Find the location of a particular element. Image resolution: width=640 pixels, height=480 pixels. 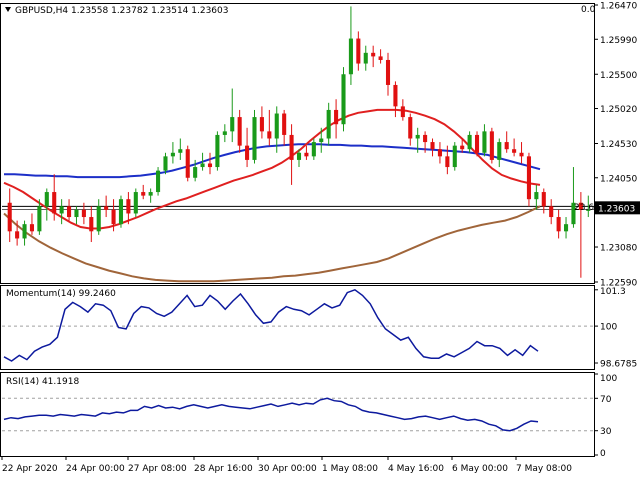

last-price-tag is located at coordinates (617, 208).